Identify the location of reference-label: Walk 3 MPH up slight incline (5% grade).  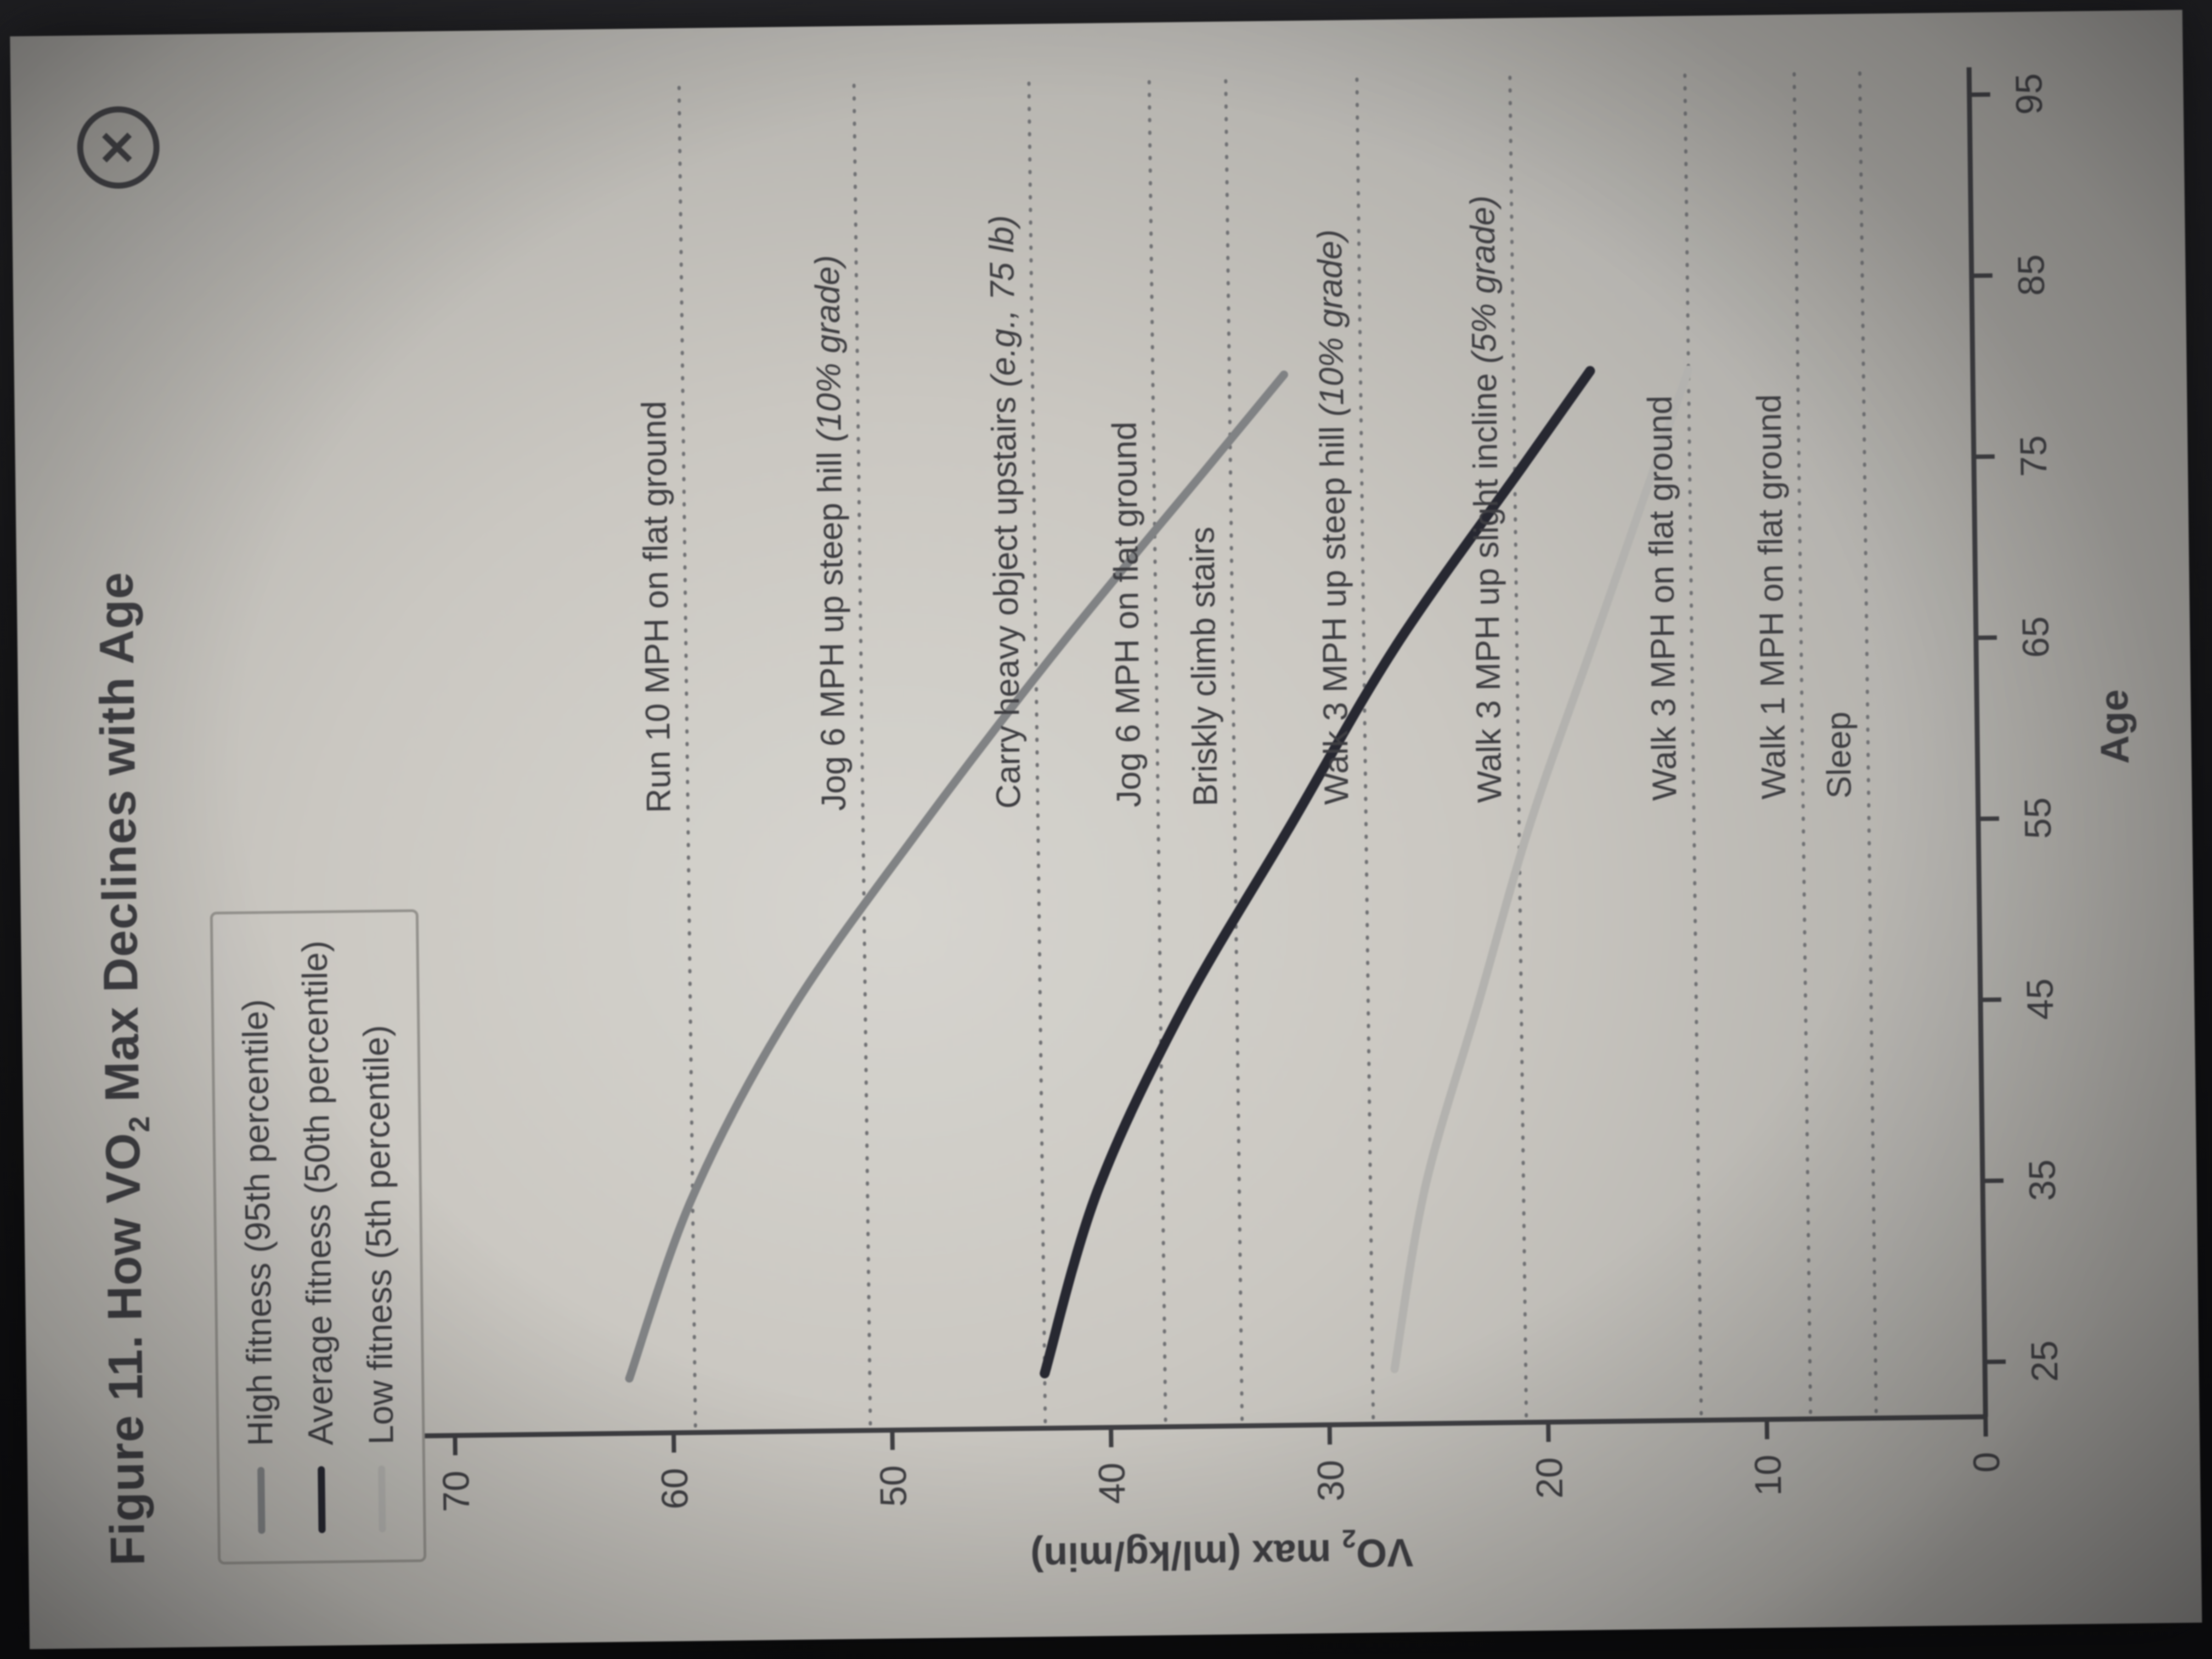
(1486, 499).